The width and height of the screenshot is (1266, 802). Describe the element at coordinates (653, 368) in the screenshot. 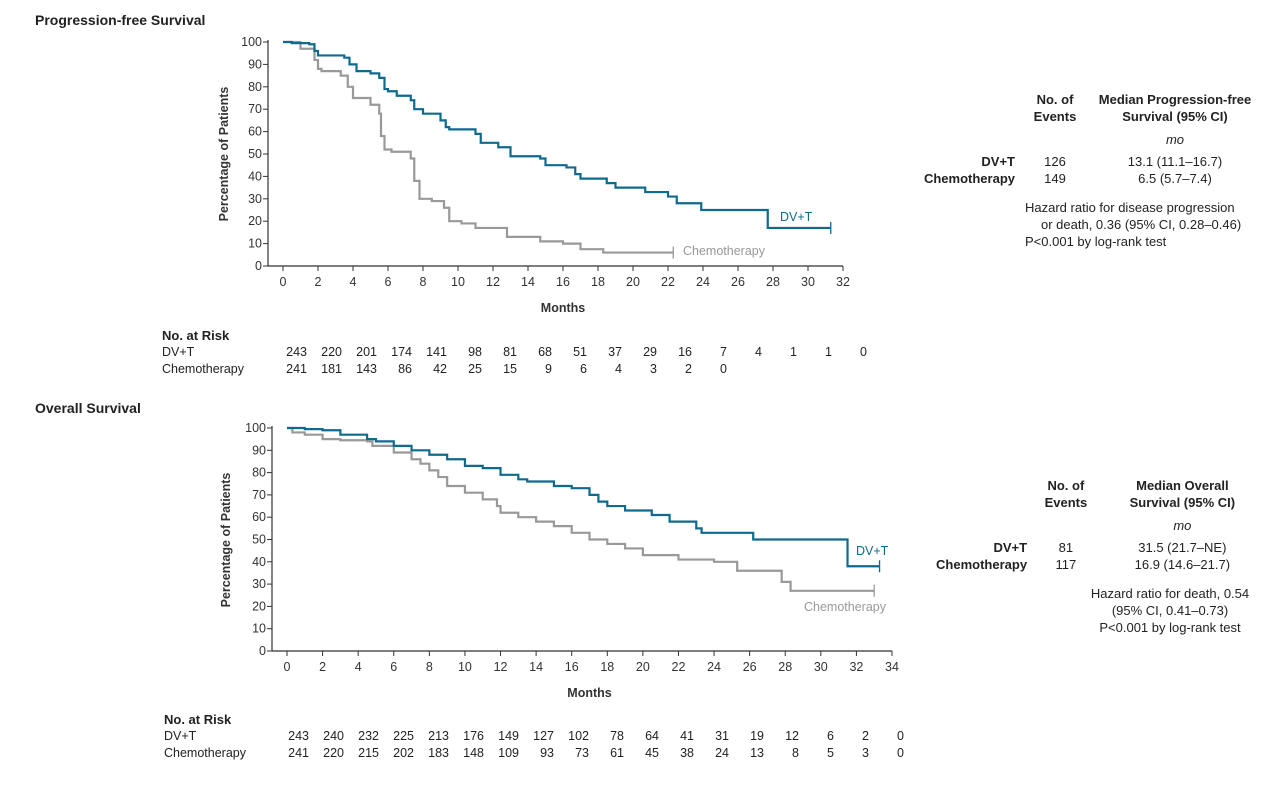

I see `risk-count: 3` at that location.